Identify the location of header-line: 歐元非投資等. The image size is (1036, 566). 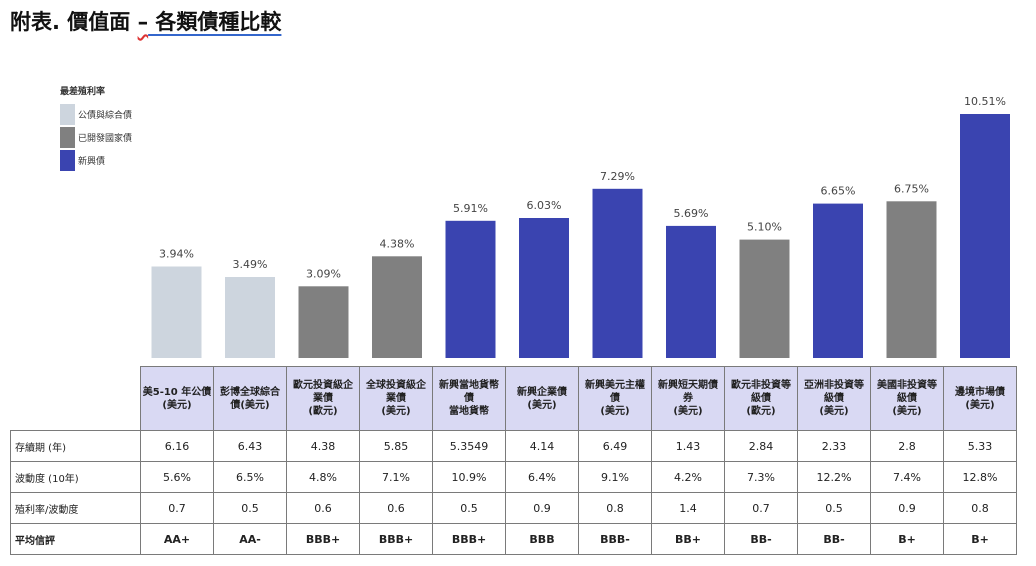
(761, 385).